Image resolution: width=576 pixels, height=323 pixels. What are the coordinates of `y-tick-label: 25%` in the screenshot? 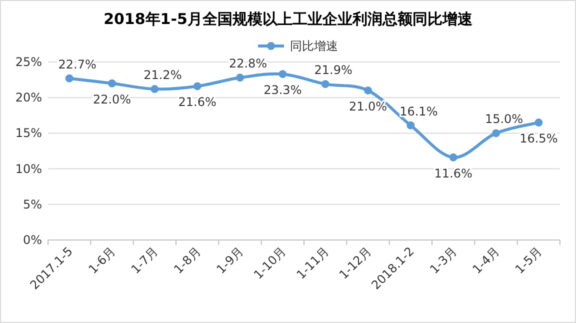 It's located at (28, 62).